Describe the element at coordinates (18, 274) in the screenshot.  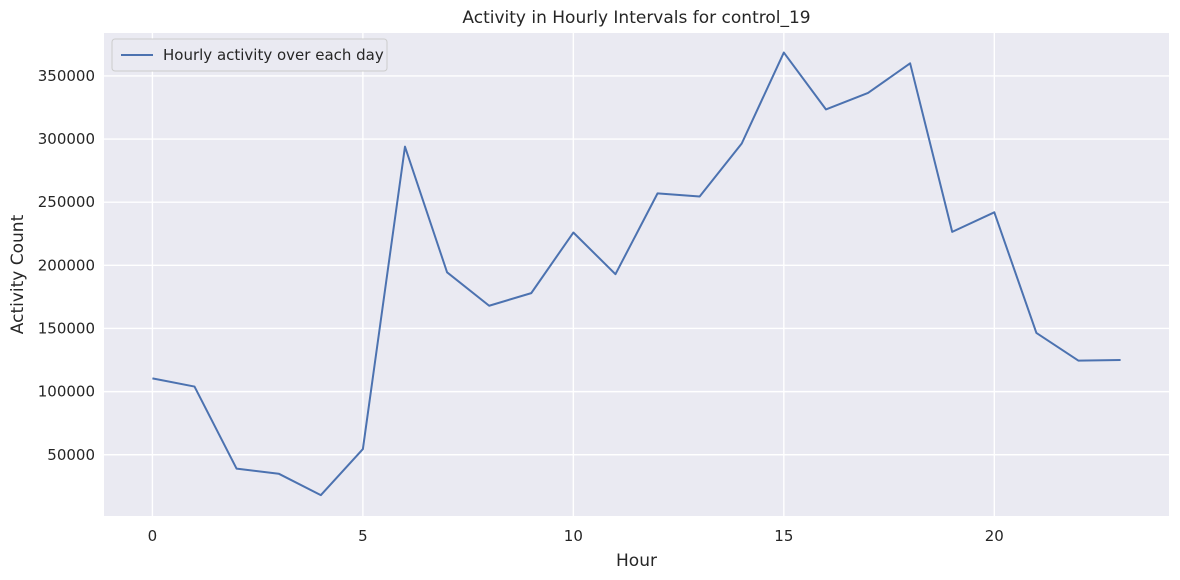
I see `y-axis-label: Activity Count` at that location.